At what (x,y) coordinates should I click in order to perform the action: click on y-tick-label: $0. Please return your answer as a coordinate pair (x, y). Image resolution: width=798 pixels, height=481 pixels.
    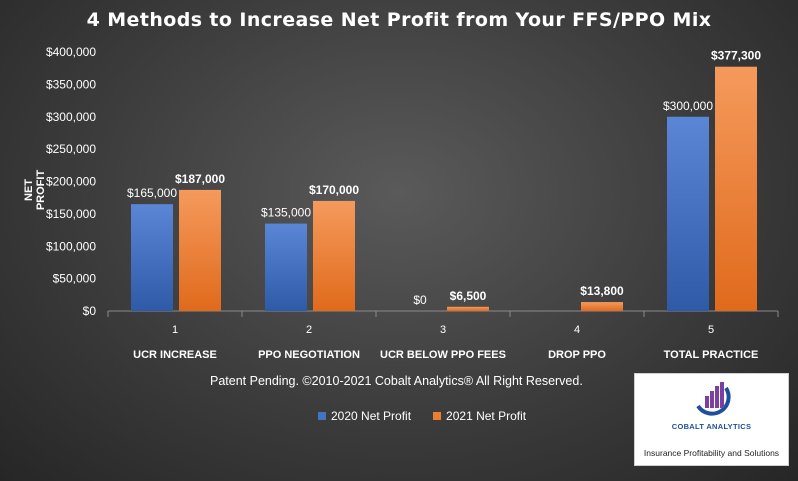
    Looking at the image, I should click on (90, 311).